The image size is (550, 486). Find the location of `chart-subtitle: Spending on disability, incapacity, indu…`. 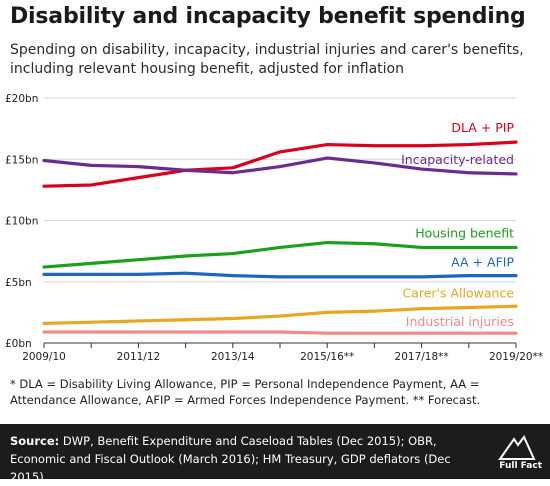

chart-subtitle: Spending on disability, incapacity, indu… is located at coordinates (267, 59).